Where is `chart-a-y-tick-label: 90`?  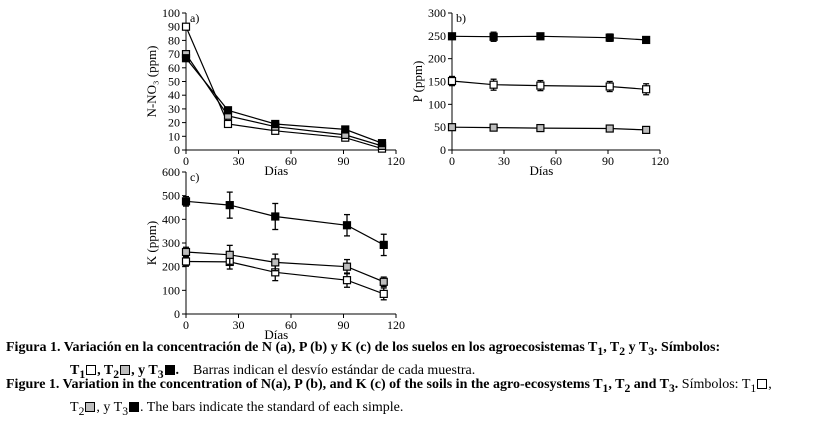
chart-a-y-tick-label: 90 is located at coordinates (174, 27).